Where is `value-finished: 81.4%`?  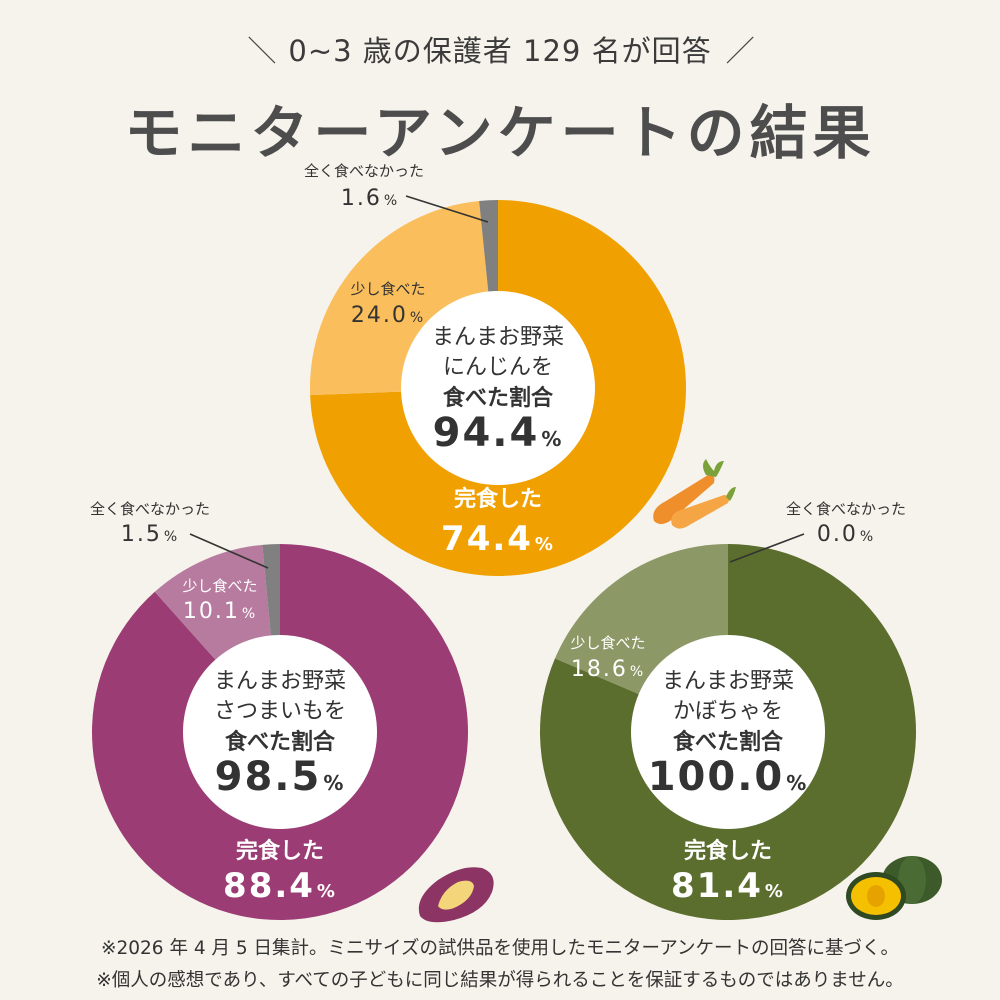 value-finished: 81.4% is located at coordinates (728, 886).